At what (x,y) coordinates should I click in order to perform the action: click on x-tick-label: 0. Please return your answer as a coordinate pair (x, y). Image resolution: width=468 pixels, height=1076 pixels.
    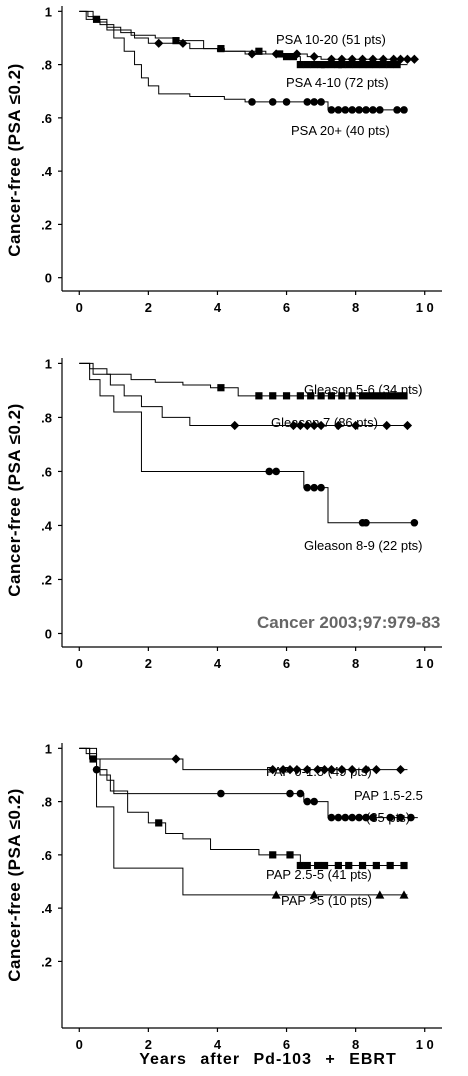
    Looking at the image, I should click on (79, 663).